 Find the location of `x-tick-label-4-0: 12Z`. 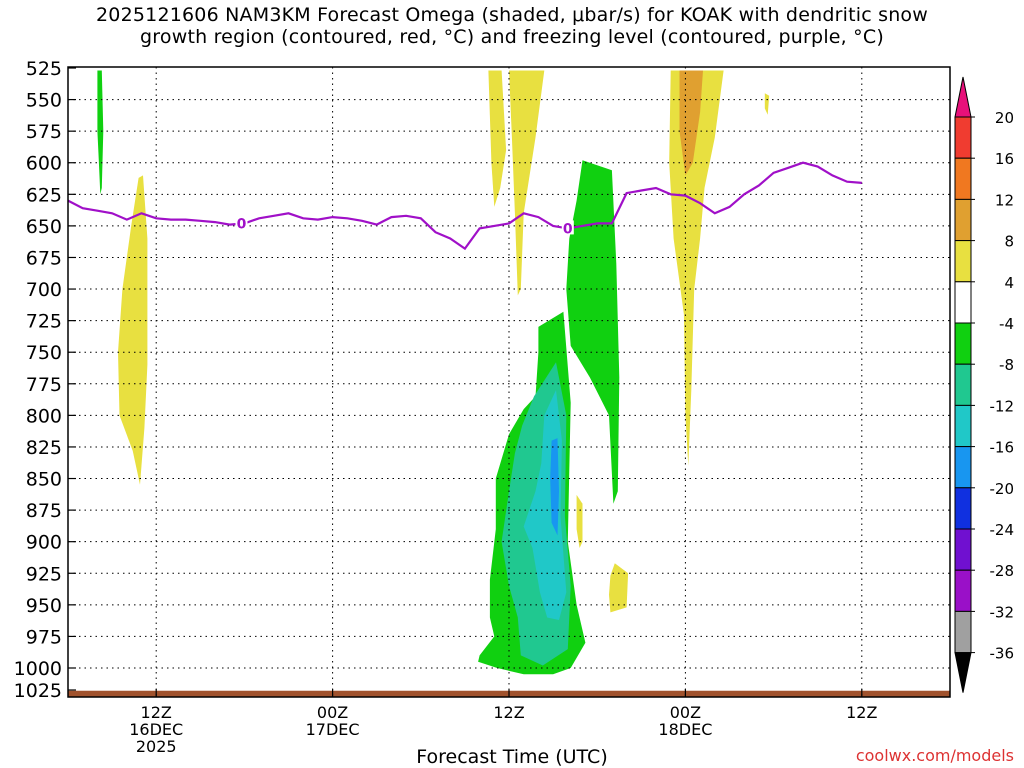

x-tick-label-4-0: 12Z is located at coordinates (861, 712).